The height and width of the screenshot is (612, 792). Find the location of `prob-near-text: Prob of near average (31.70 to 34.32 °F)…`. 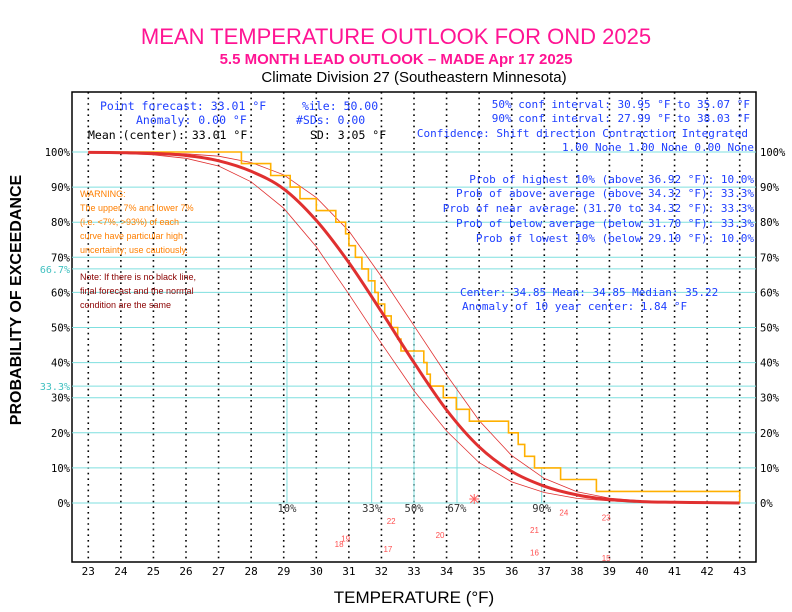

prob-near-text: Prob of near average (31.70 to 34.32 °F)… is located at coordinates (599, 208).